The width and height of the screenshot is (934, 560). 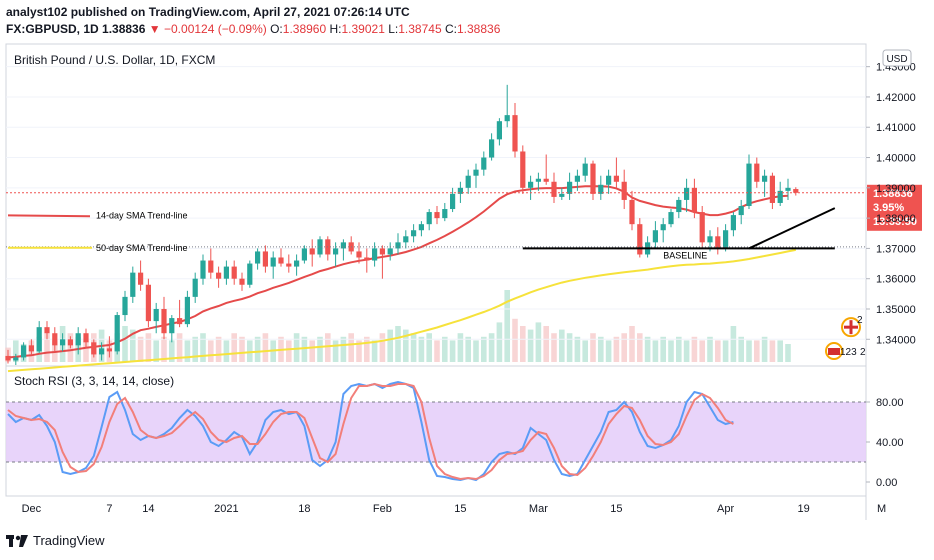 I want to click on price-tag, so click(x=894, y=207).